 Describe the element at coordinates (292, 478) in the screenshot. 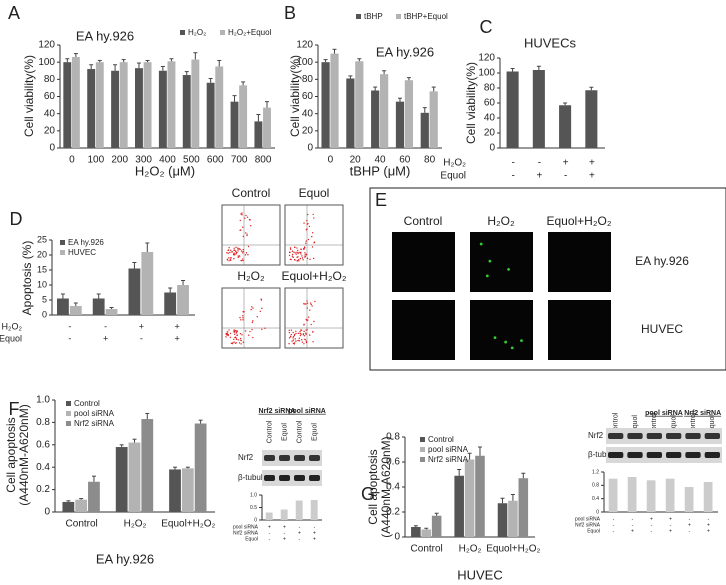

I see `blot-strip` at that location.